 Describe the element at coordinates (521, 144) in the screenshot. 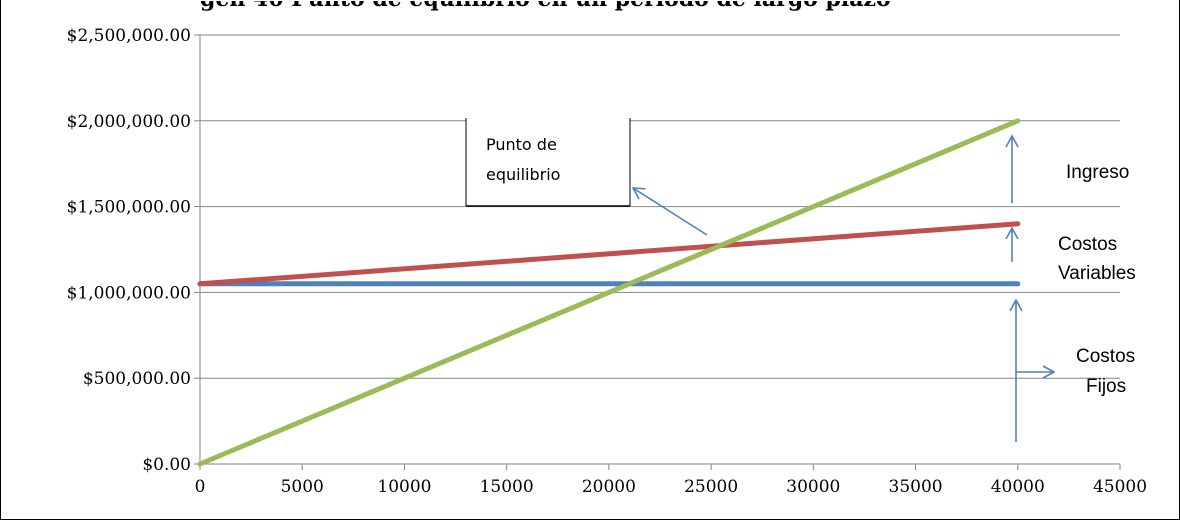

I see `callout-label-line1: Punto de` at that location.